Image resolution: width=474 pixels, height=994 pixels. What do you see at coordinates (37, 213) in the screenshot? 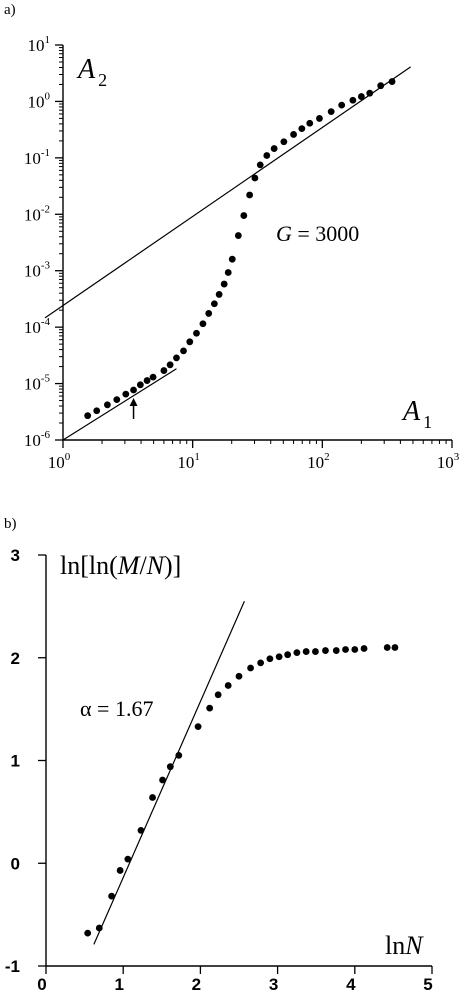
I see `y-tick-label-a: 10⁻²` at bounding box center [37, 213].